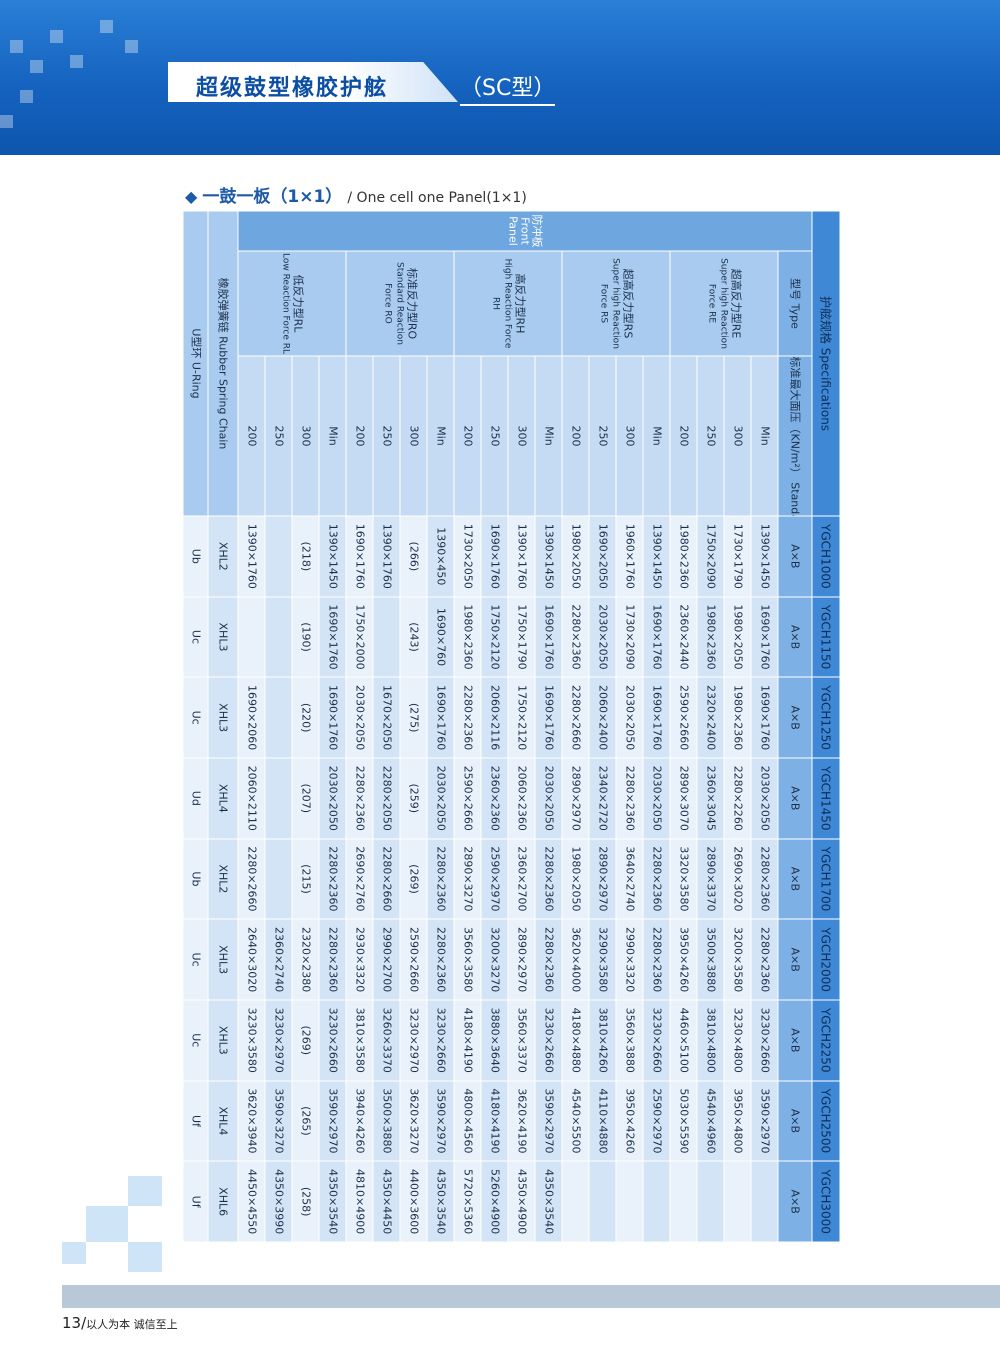 The width and height of the screenshot is (1000, 1366). I want to click on model: YGCH1250, so click(825, 717).